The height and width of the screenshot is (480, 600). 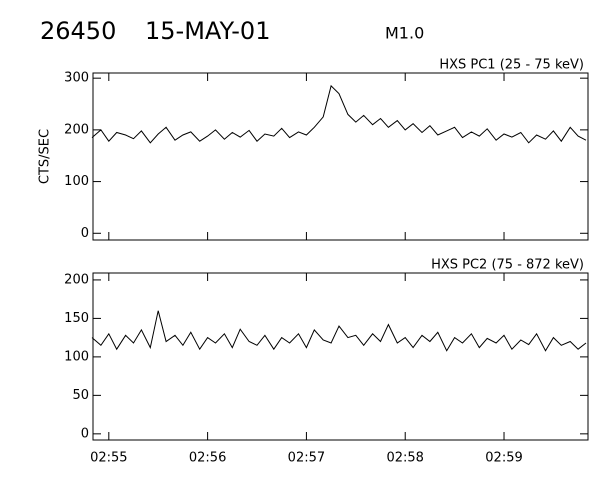 I want to click on series-label: HXS PC1 (25 - 75 keV), so click(x=511, y=65).